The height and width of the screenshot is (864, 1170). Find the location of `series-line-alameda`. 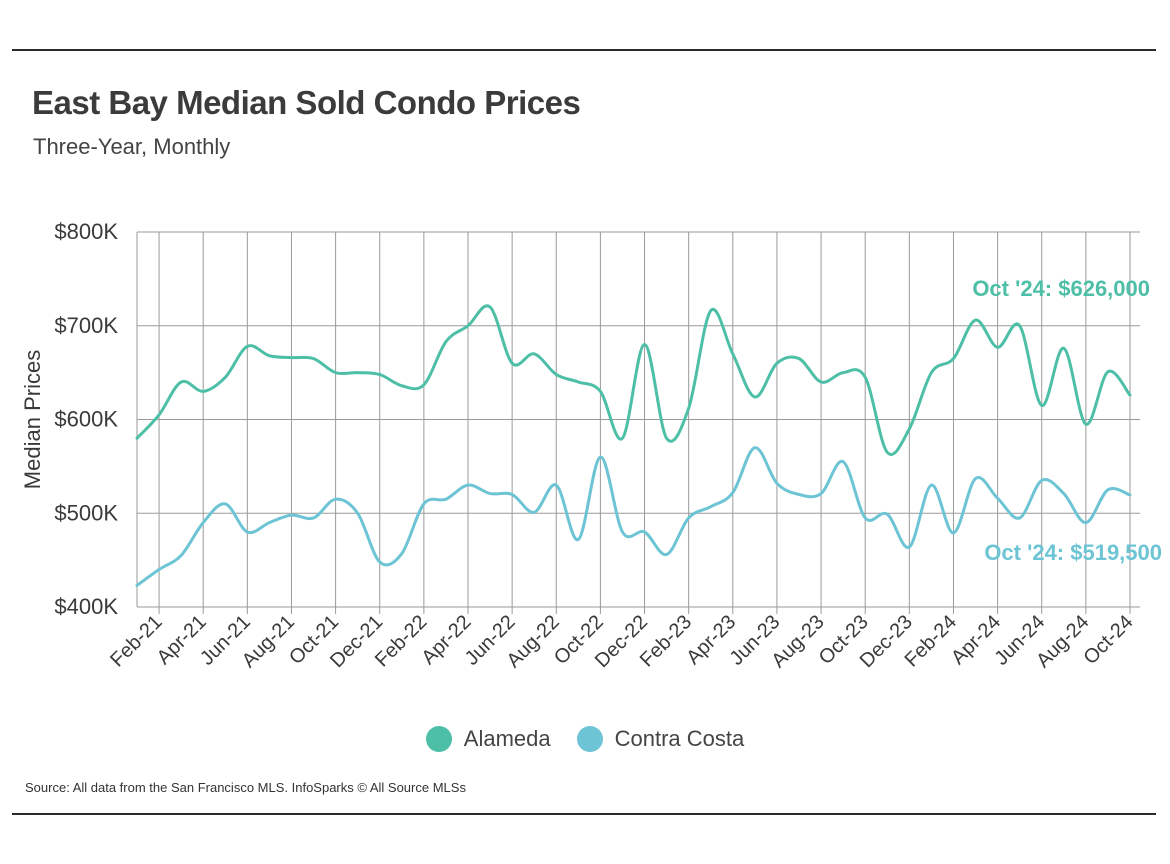

series-line-alameda is located at coordinates (633, 380).